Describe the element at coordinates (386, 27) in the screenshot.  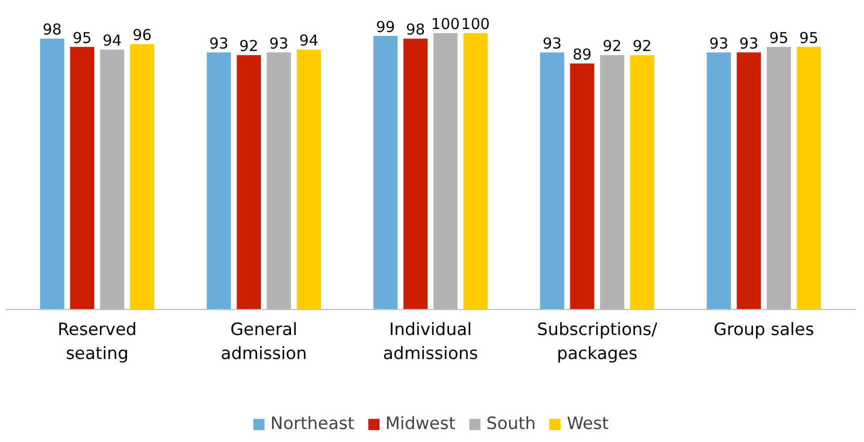
I see `data-label: 99` at that location.